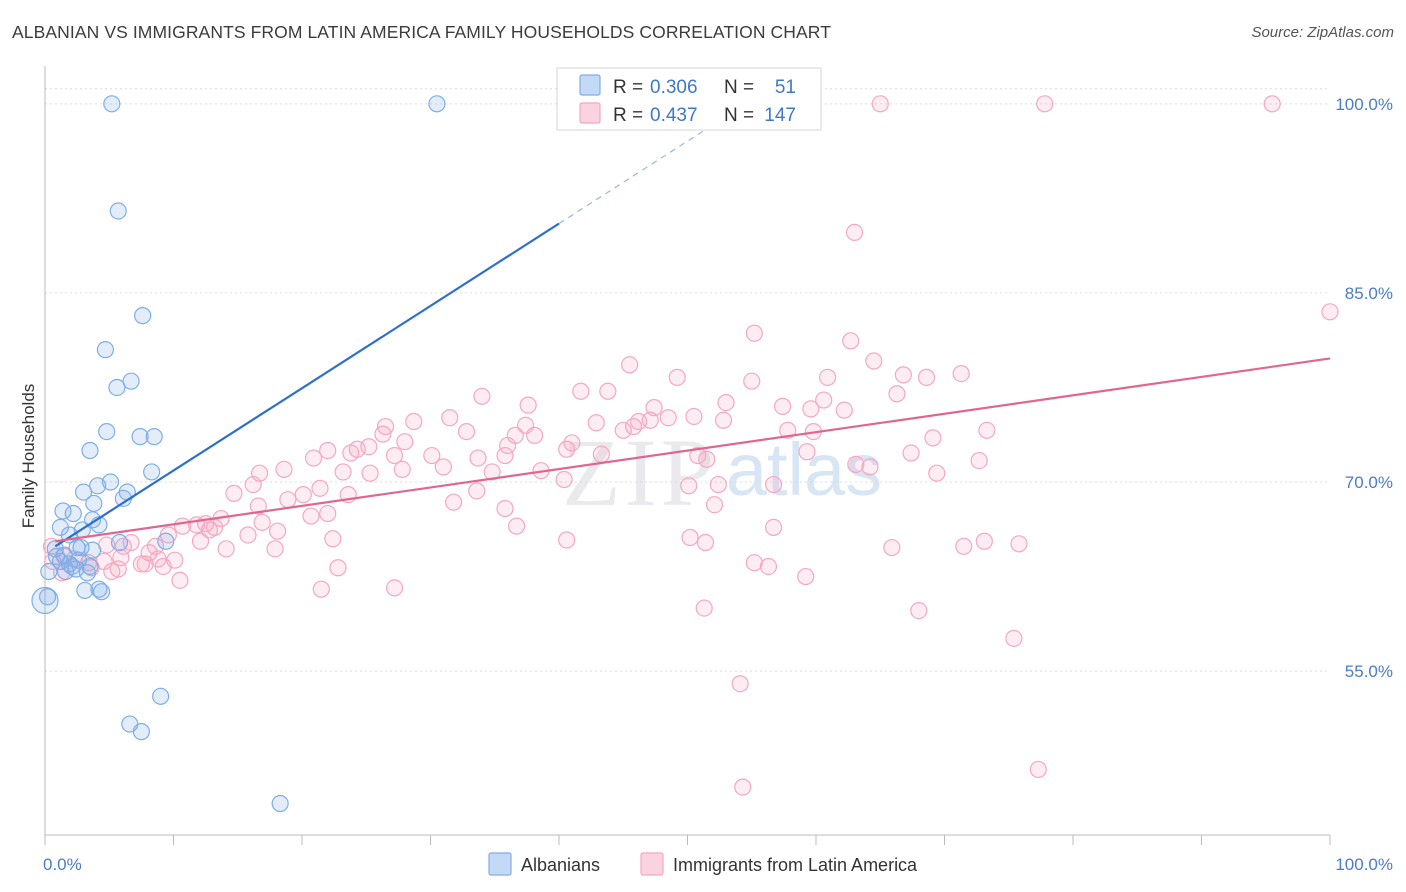 The width and height of the screenshot is (1406, 892). I want to click on bottom-legend-albanians-label: Albanians, so click(560, 865).